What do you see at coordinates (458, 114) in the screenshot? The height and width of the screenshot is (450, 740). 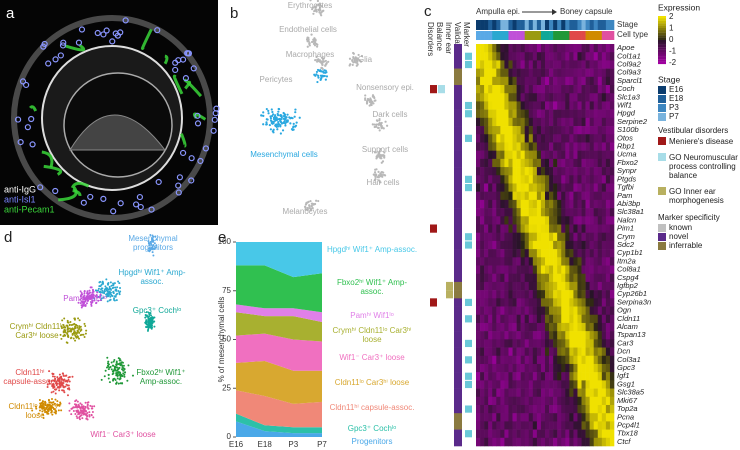 I see `marker-cell` at bounding box center [458, 114].